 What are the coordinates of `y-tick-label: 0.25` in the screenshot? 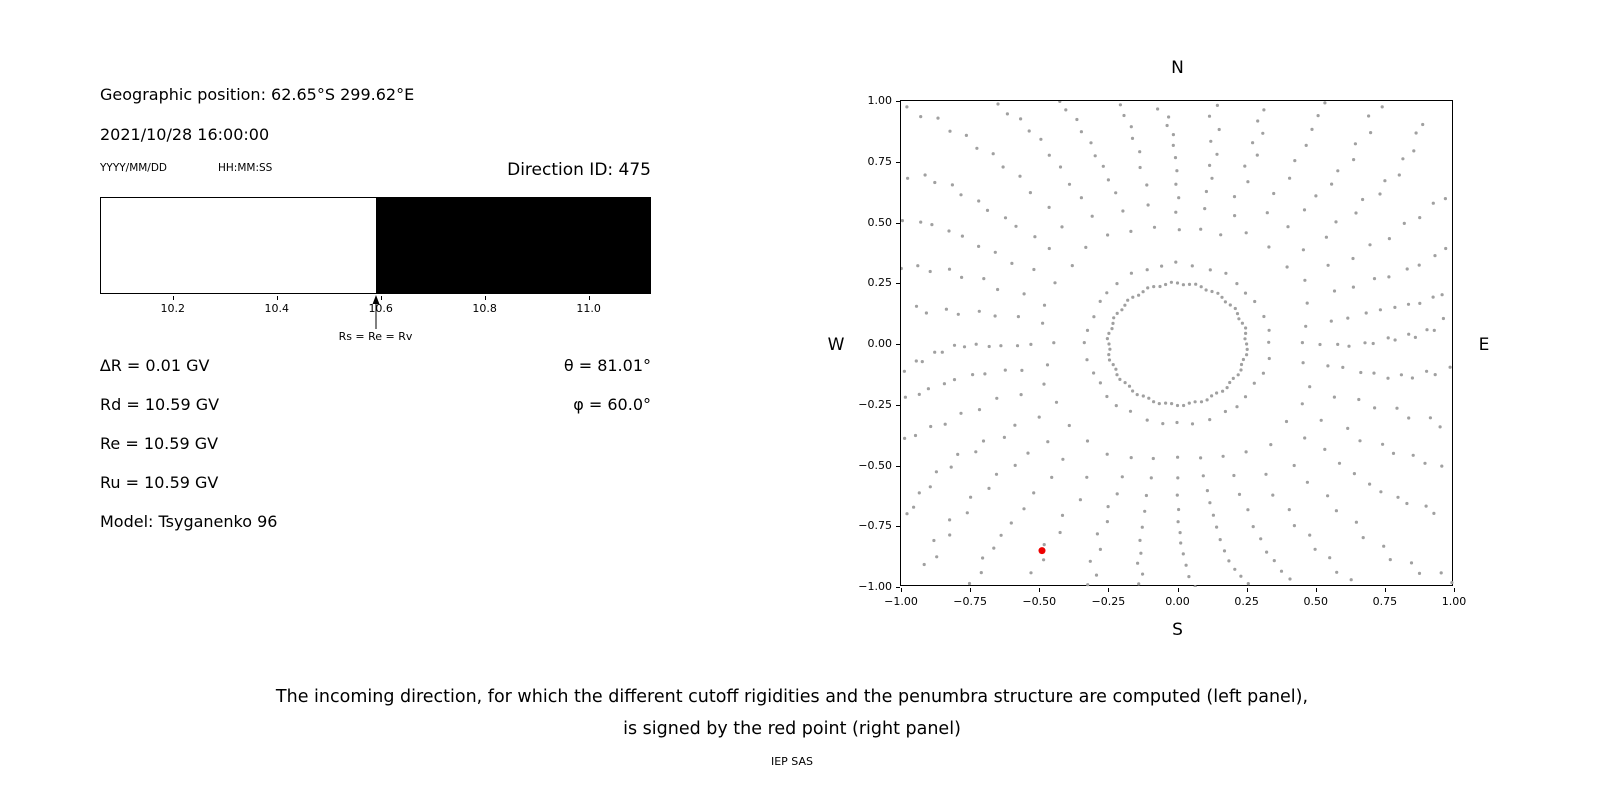 It's located at (880, 283).